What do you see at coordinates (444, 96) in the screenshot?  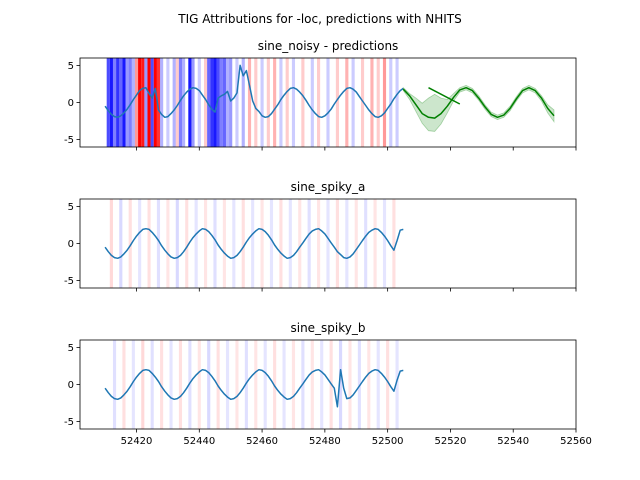 I see `series-line-prediction-segment` at bounding box center [444, 96].